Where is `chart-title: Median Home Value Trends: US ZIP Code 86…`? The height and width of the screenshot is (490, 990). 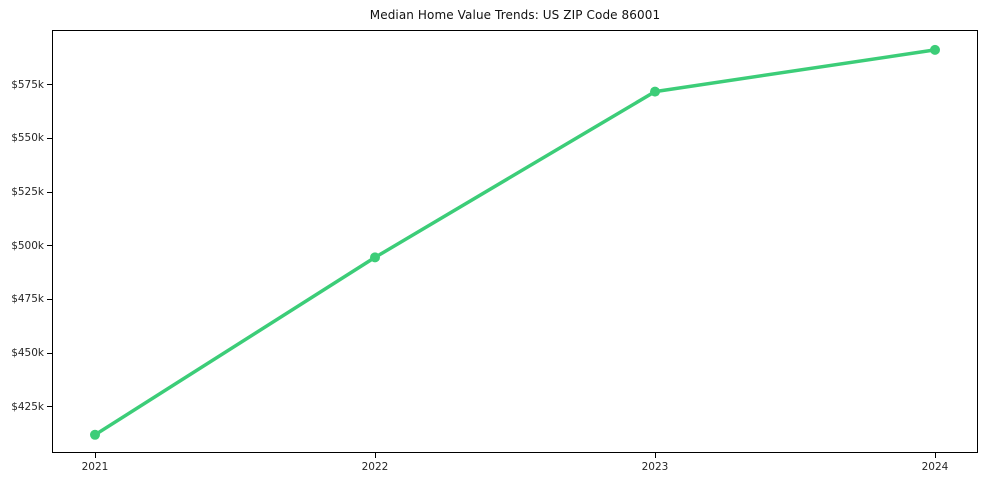
chart-title: Median Home Value Trends: US ZIP Code 86… is located at coordinates (515, 15).